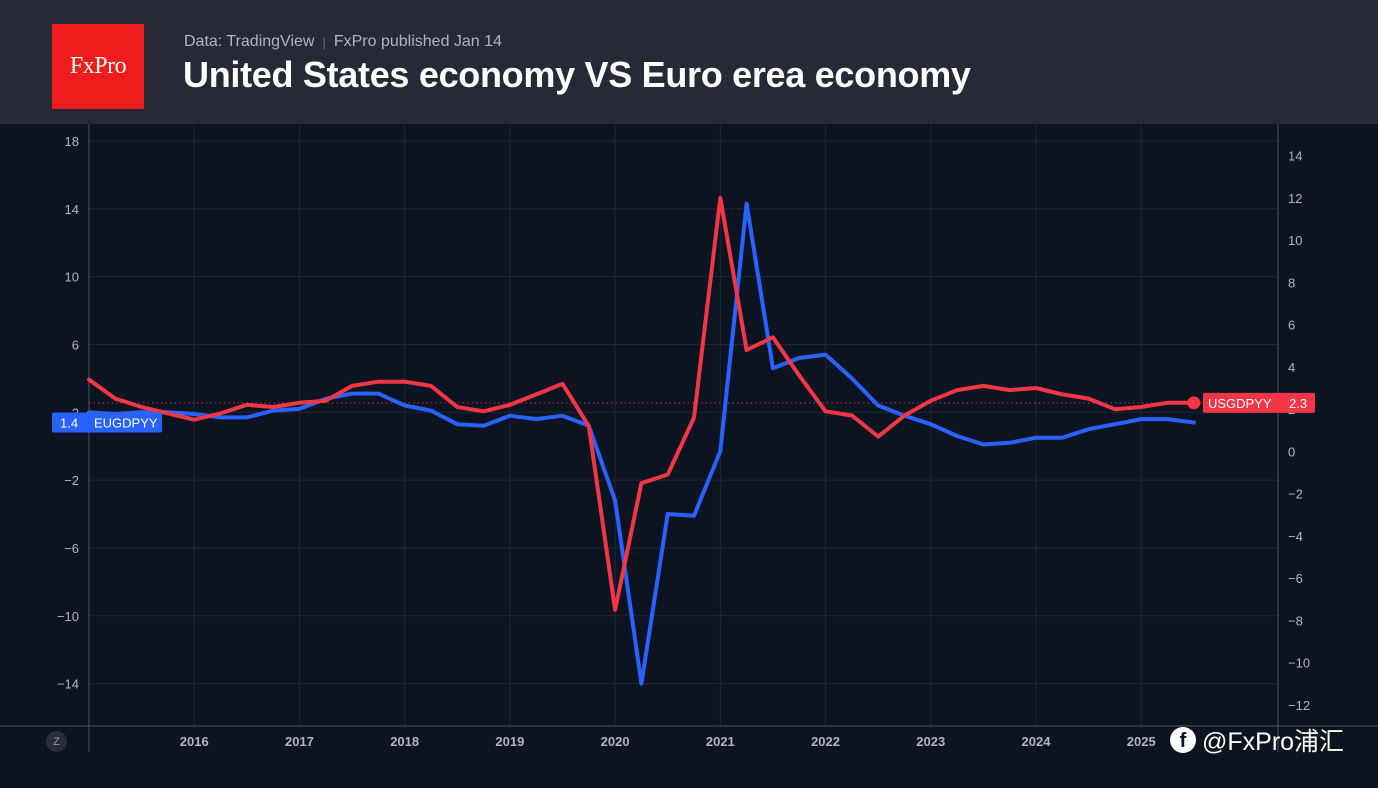  Describe the element at coordinates (71, 548) in the screenshot. I see `left-axis-tick-label: −6` at that location.